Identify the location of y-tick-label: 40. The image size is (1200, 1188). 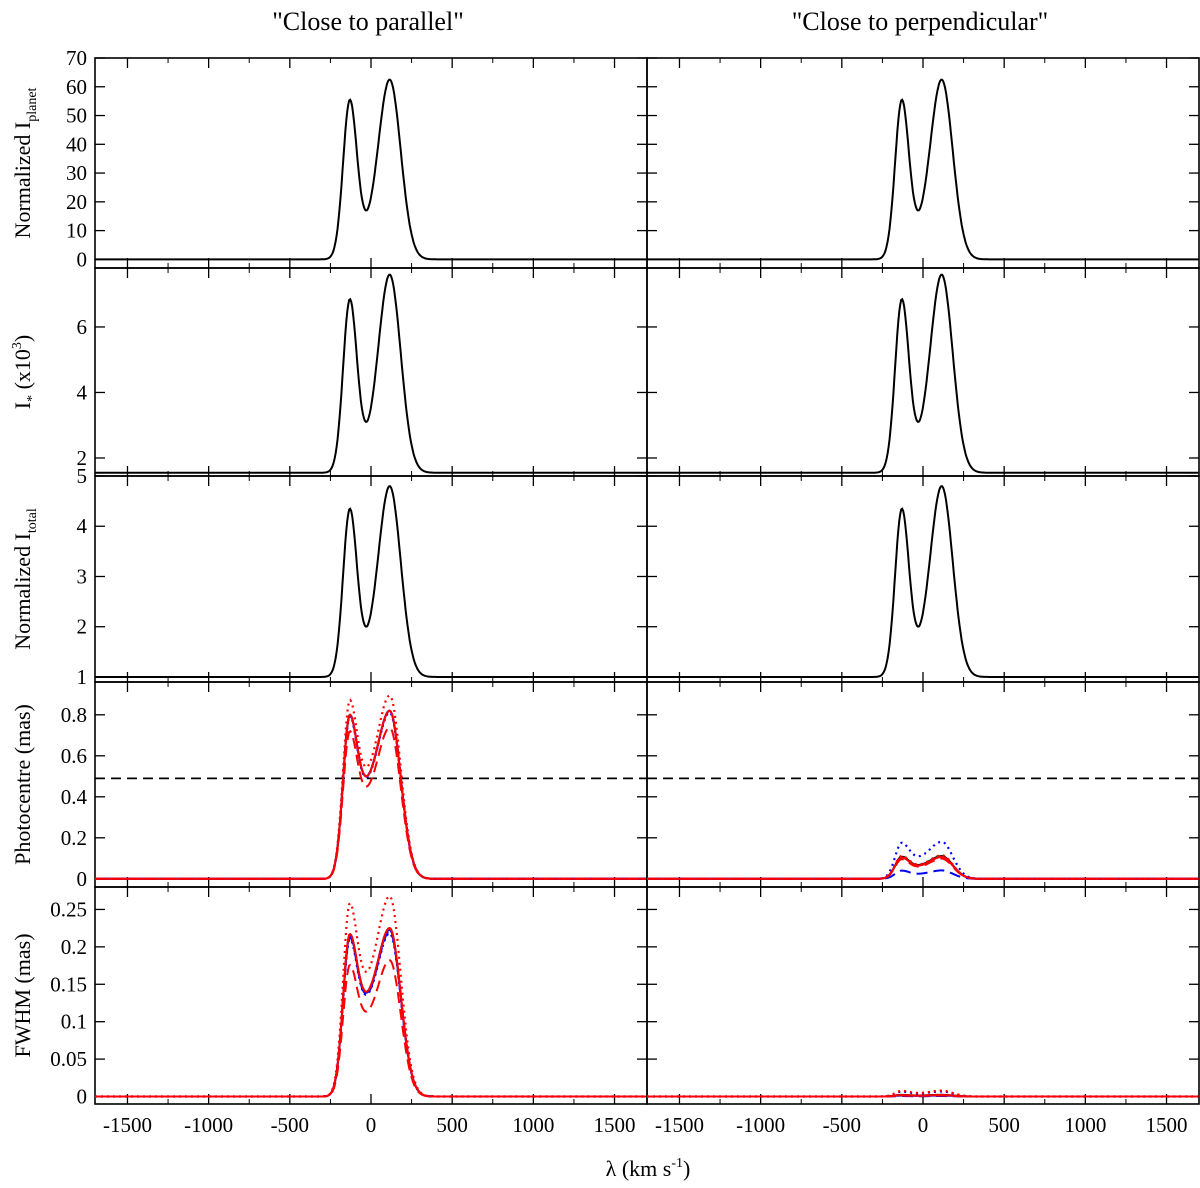
(76, 144).